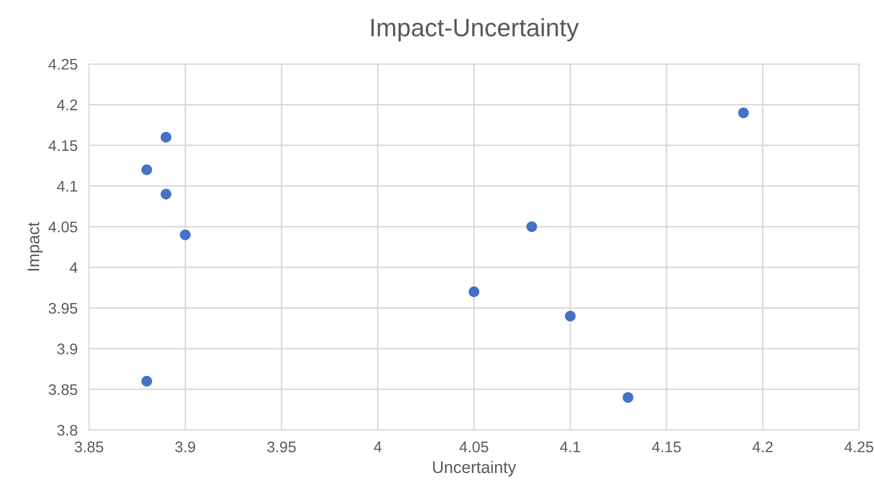  Describe the element at coordinates (35, 246) in the screenshot. I see `y-axis-title: Impact` at that location.